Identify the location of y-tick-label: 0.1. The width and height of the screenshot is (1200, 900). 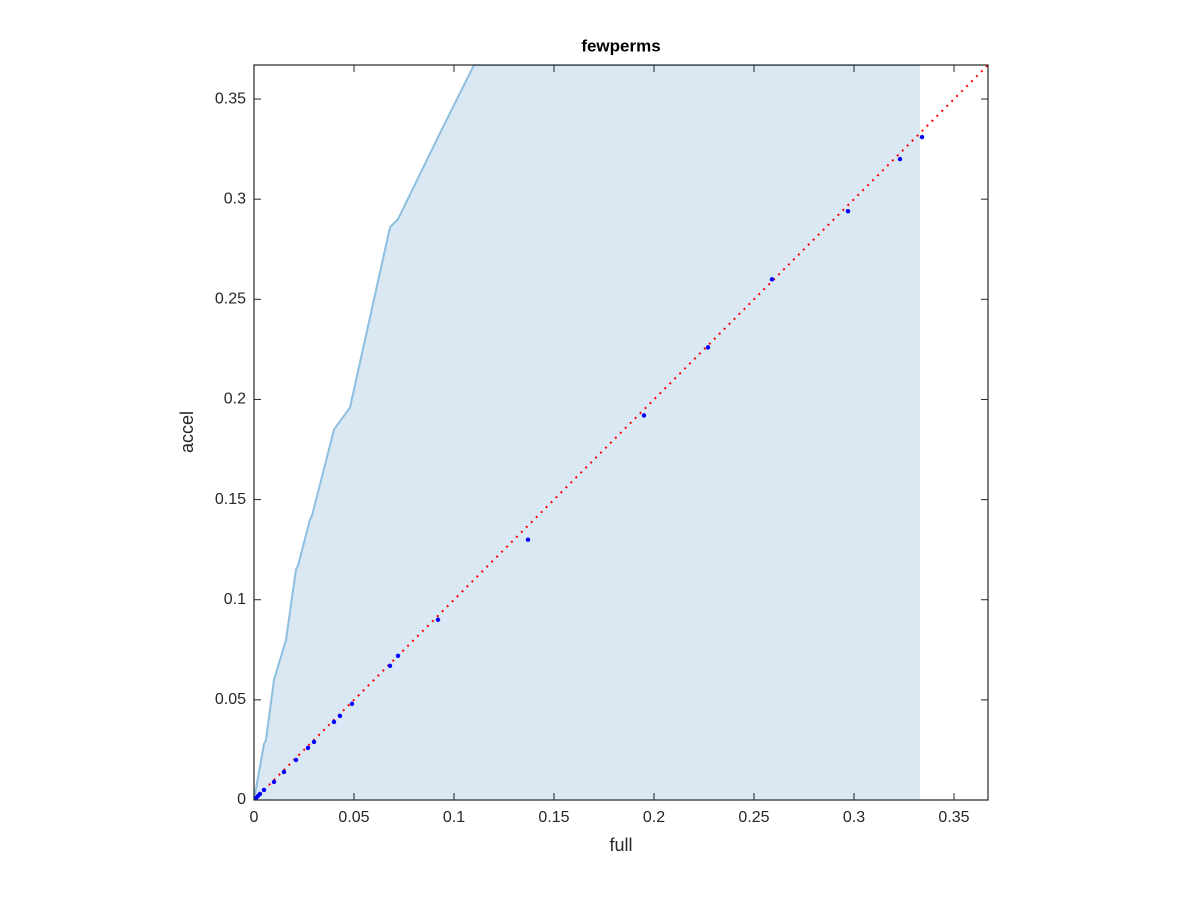
(235, 599).